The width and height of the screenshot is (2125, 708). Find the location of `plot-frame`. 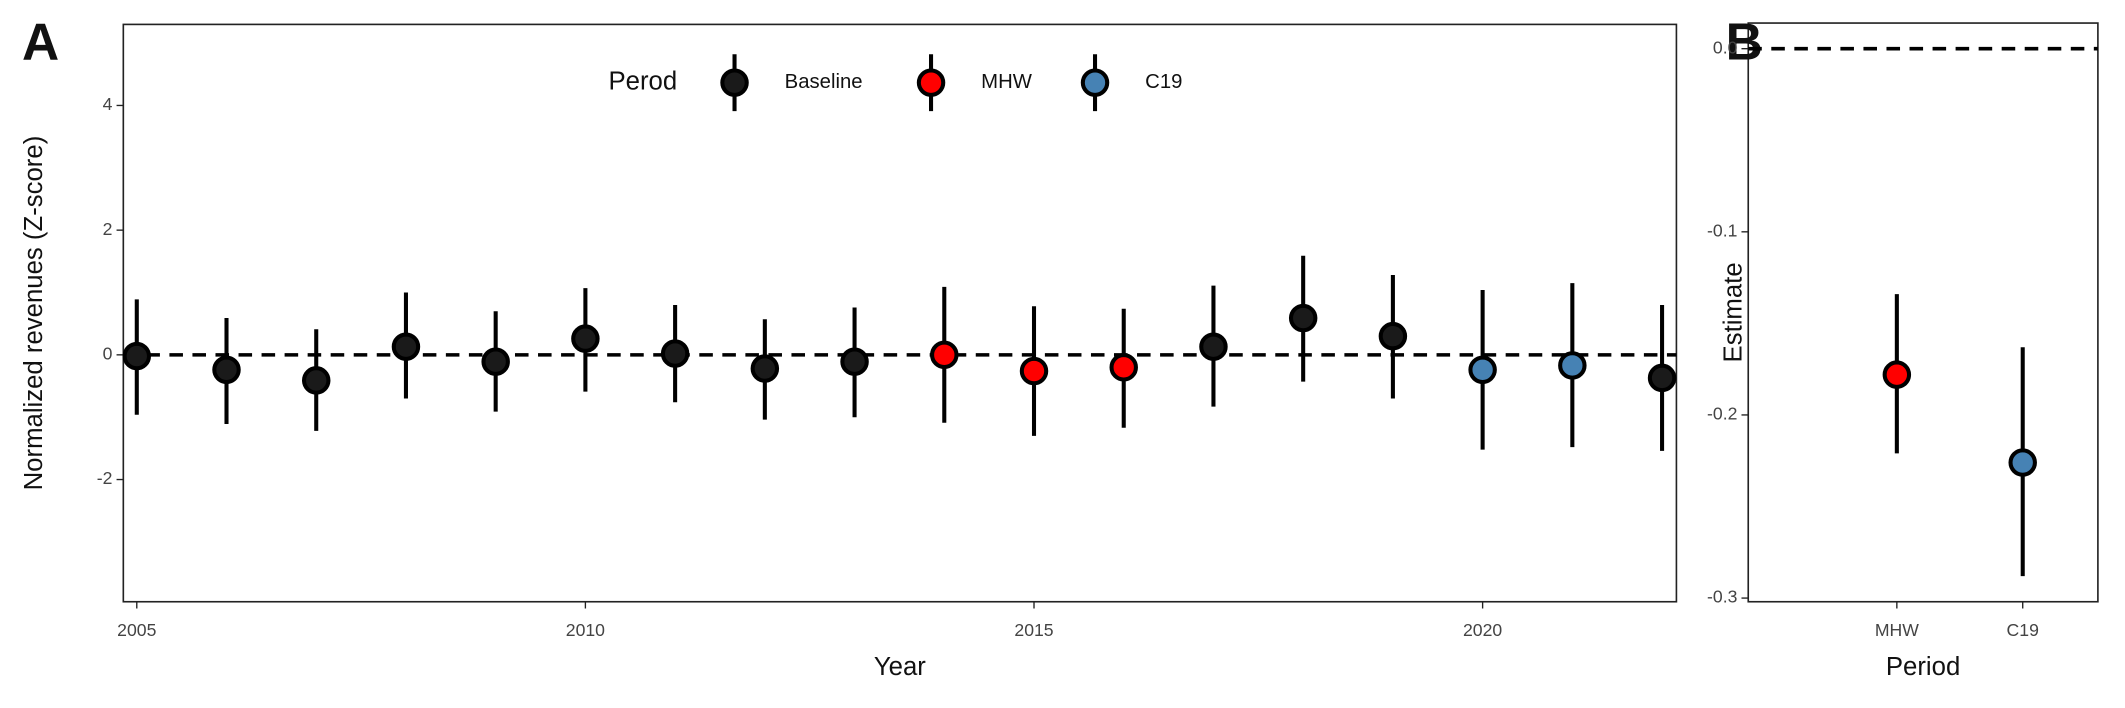

plot-frame is located at coordinates (1923, 312).